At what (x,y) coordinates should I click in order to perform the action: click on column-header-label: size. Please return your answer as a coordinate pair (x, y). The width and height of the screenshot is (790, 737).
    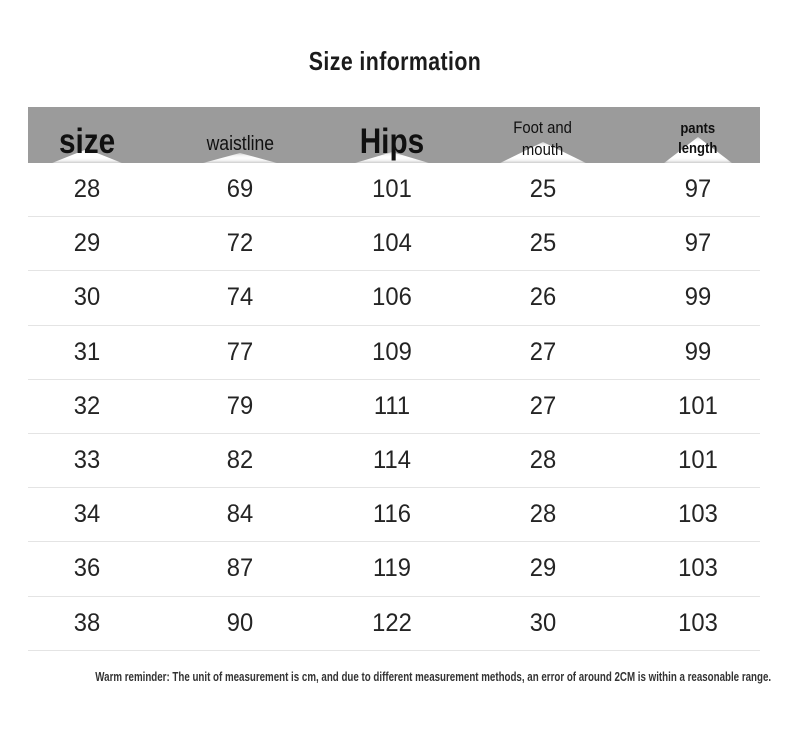
    Looking at the image, I should click on (87, 141).